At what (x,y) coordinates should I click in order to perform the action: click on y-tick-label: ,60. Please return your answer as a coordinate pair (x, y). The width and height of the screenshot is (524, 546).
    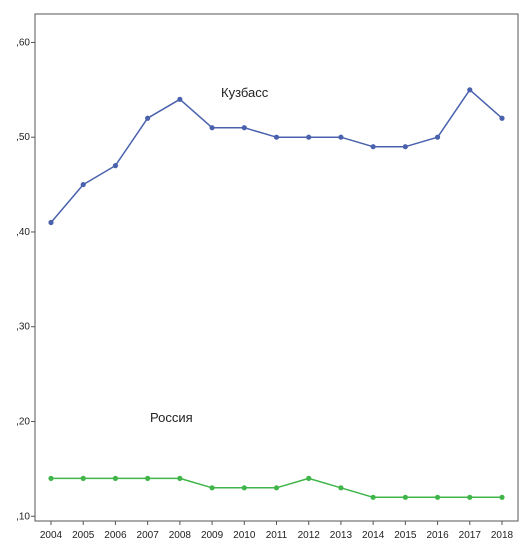
    Looking at the image, I should click on (23, 42).